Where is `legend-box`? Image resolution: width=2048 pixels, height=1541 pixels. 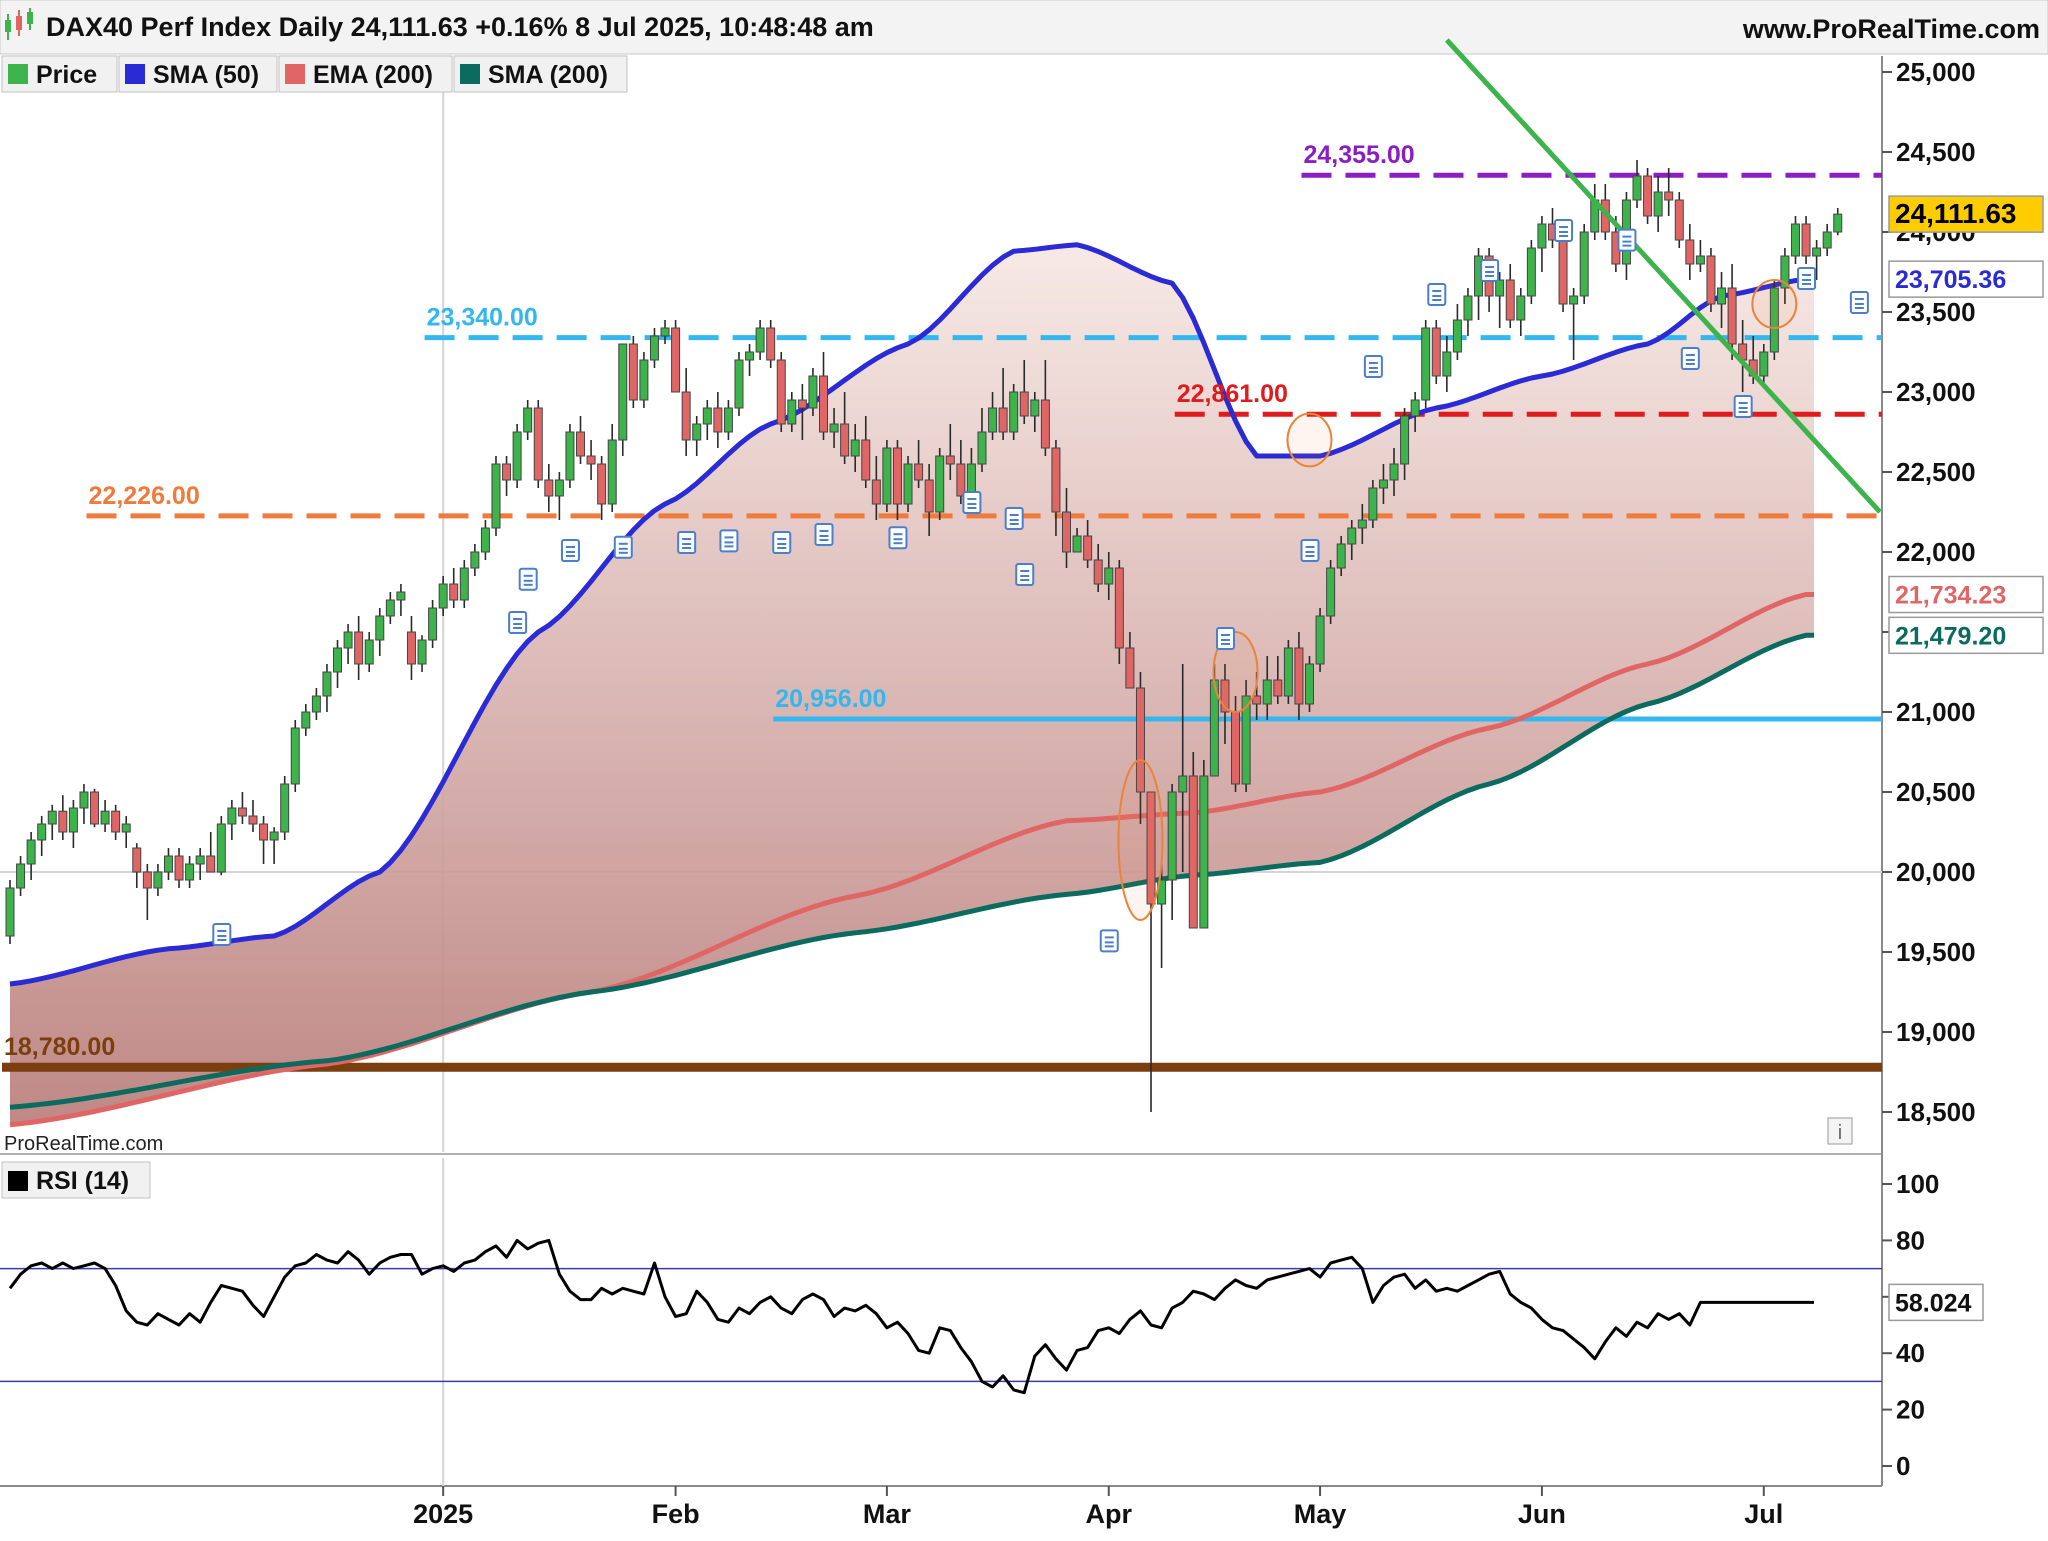 legend-box is located at coordinates (540, 74).